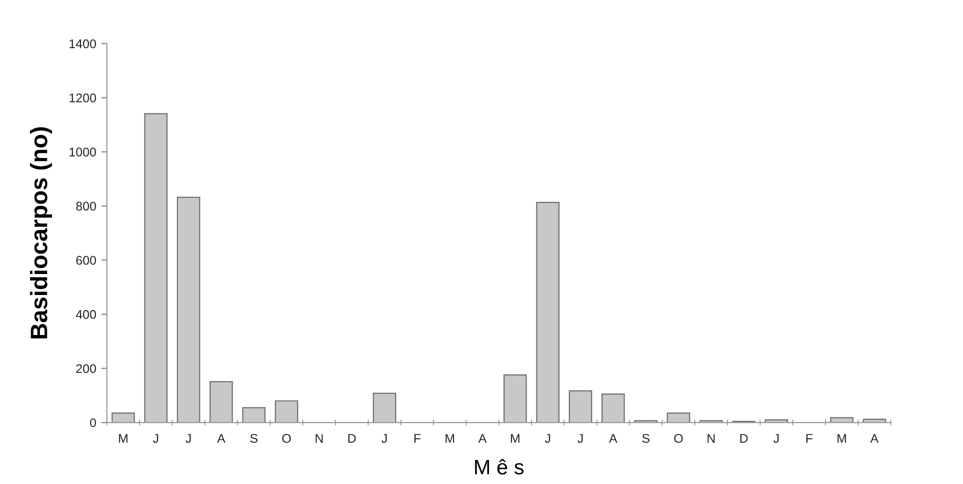 The width and height of the screenshot is (963, 484). I want to click on y-tick-label: 1200, so click(83, 98).